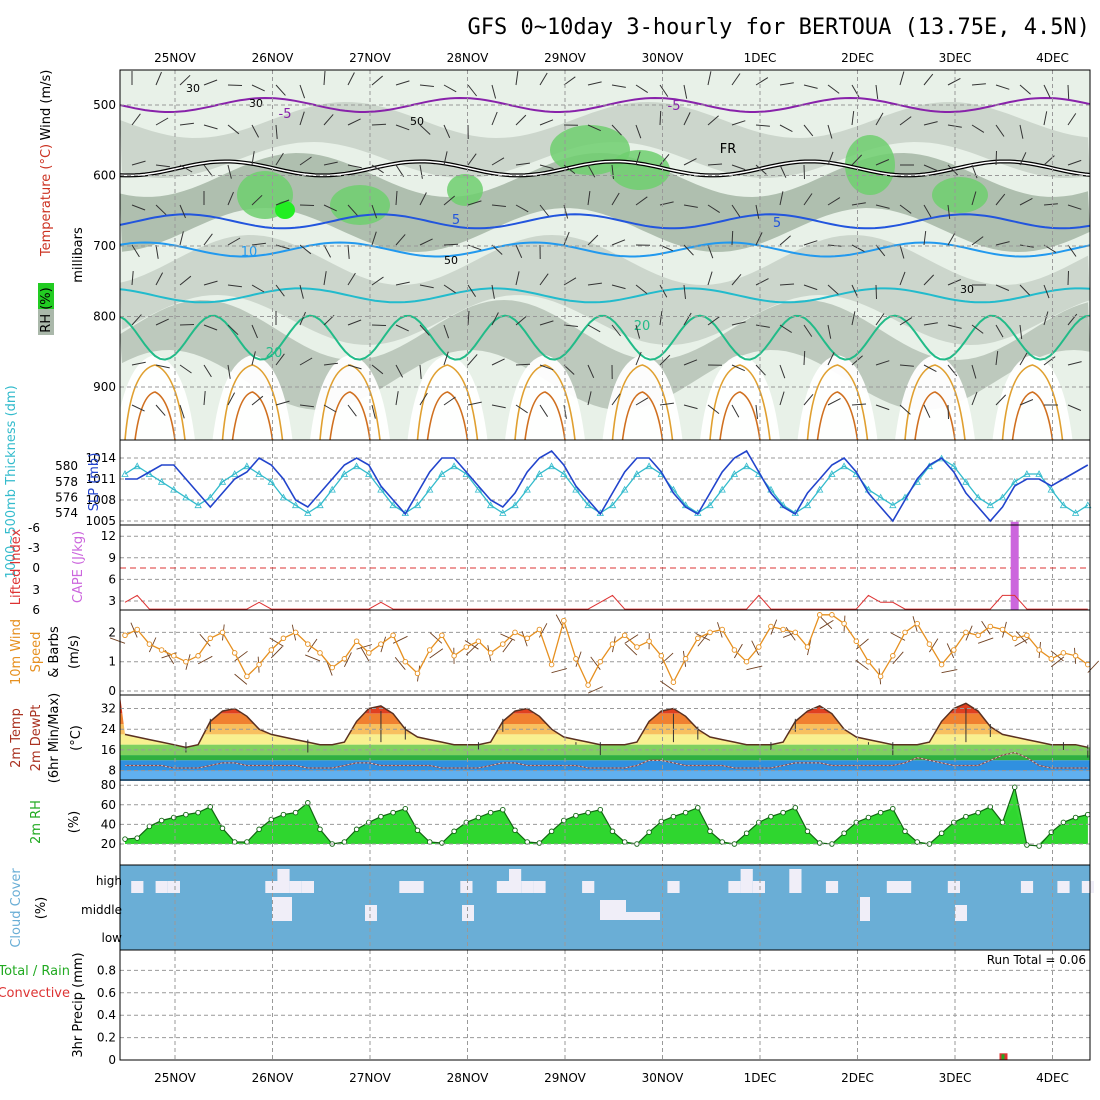 This screenshot has width=1100, height=1100. What do you see at coordinates (108, 750) in the screenshot?
I see `temp-tick: 16` at bounding box center [108, 750].